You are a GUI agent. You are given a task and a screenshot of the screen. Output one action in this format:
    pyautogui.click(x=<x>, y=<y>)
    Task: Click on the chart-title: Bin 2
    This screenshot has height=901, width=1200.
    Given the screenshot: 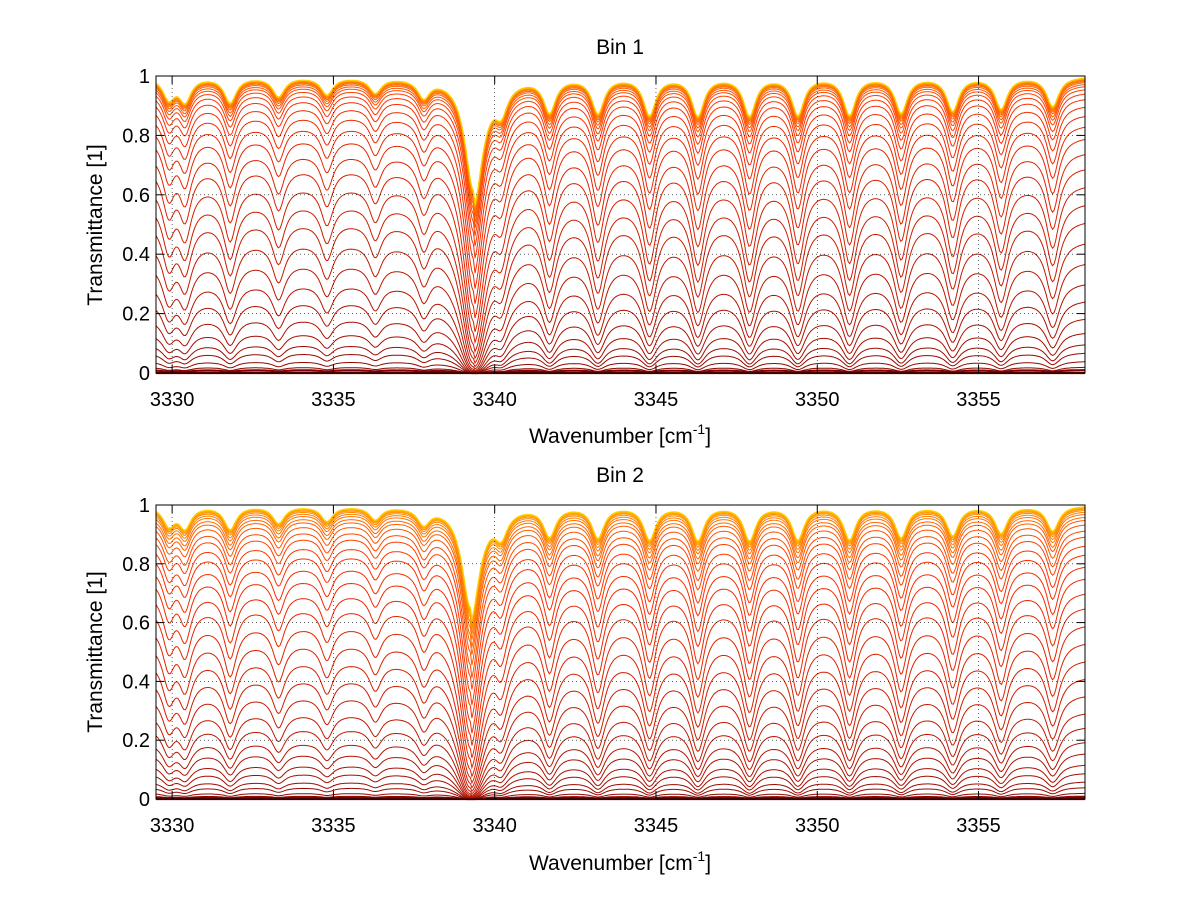 What is the action you would take?
    pyautogui.click(x=620, y=475)
    